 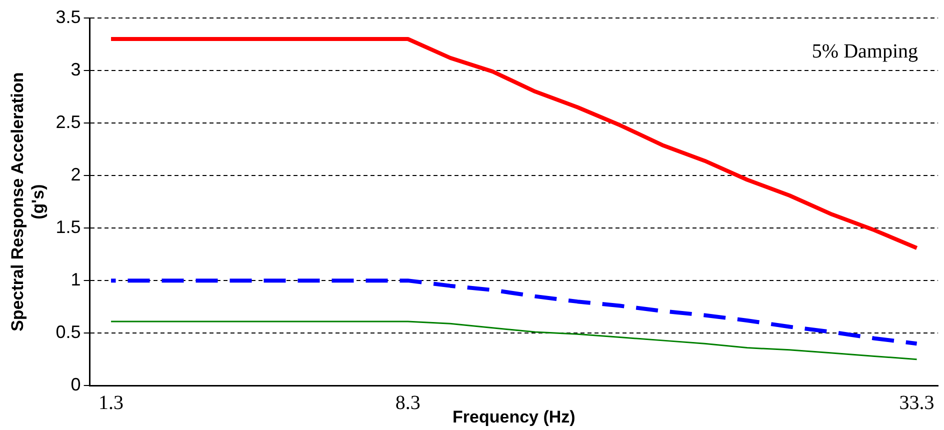 I want to click on y-tick-label: 3, so click(x=75, y=69).